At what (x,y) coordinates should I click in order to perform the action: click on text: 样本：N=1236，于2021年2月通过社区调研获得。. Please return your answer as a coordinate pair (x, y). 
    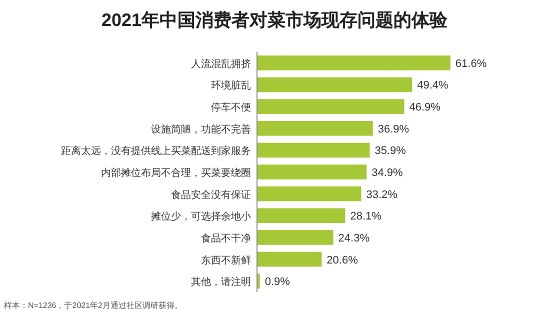
    Looking at the image, I should click on (93, 305).